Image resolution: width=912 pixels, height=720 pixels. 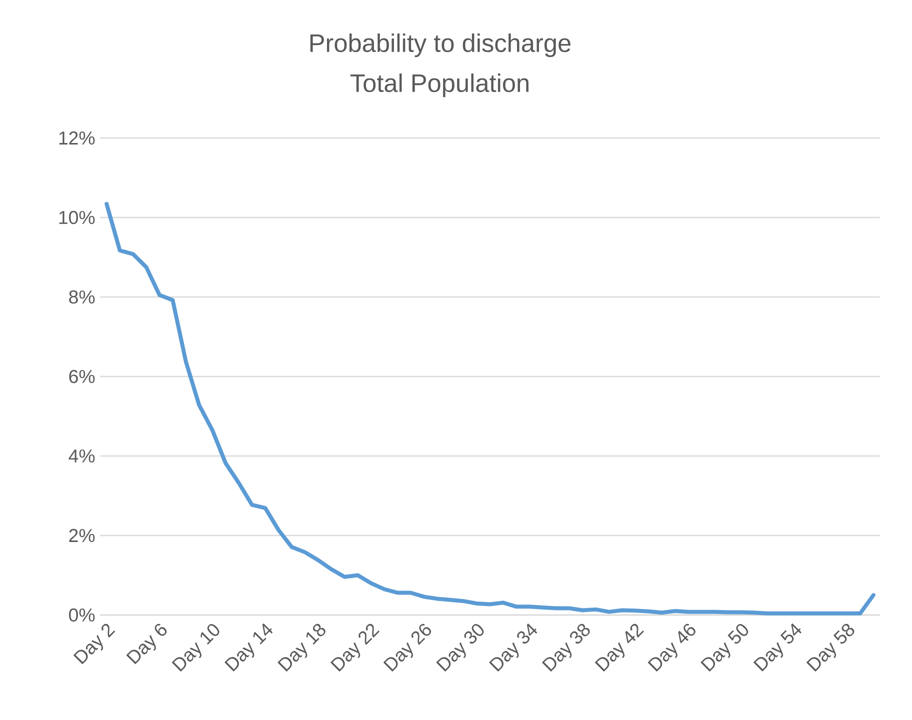 What do you see at coordinates (830, 648) in the screenshot?
I see `x-tick-label: Day 58` at bounding box center [830, 648].